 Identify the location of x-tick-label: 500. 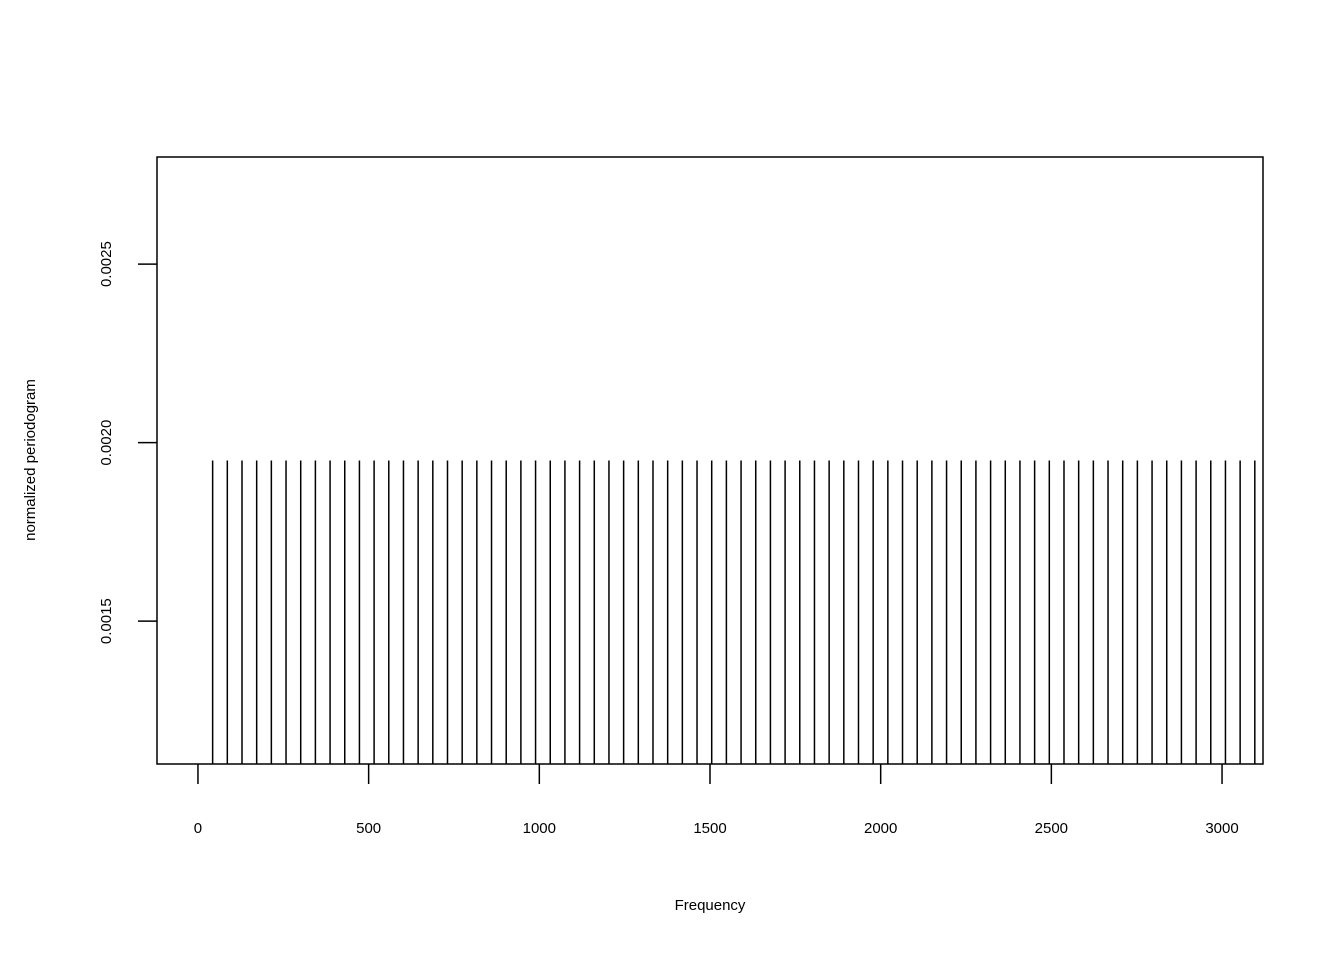
(368, 828).